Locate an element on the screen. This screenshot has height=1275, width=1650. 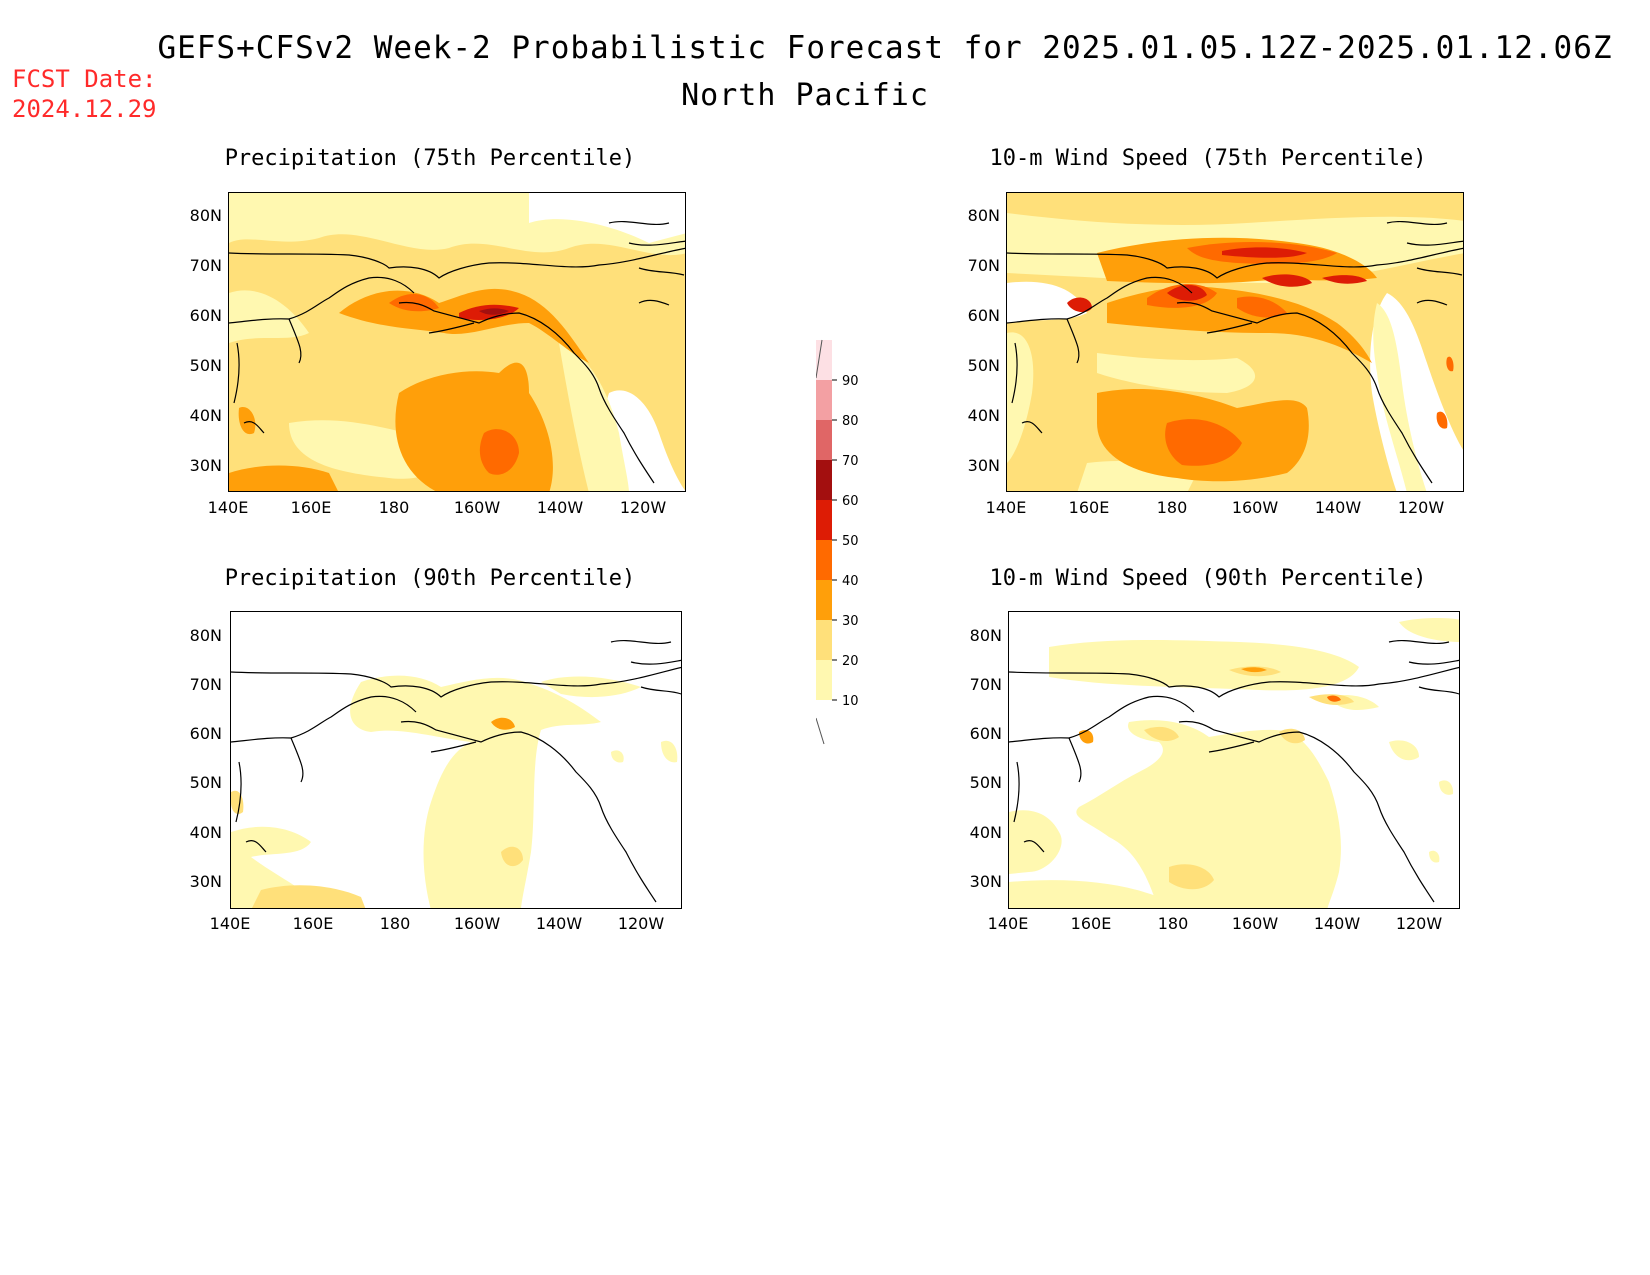
fcst-date-value: 2024.12.29 is located at coordinates (84, 109).